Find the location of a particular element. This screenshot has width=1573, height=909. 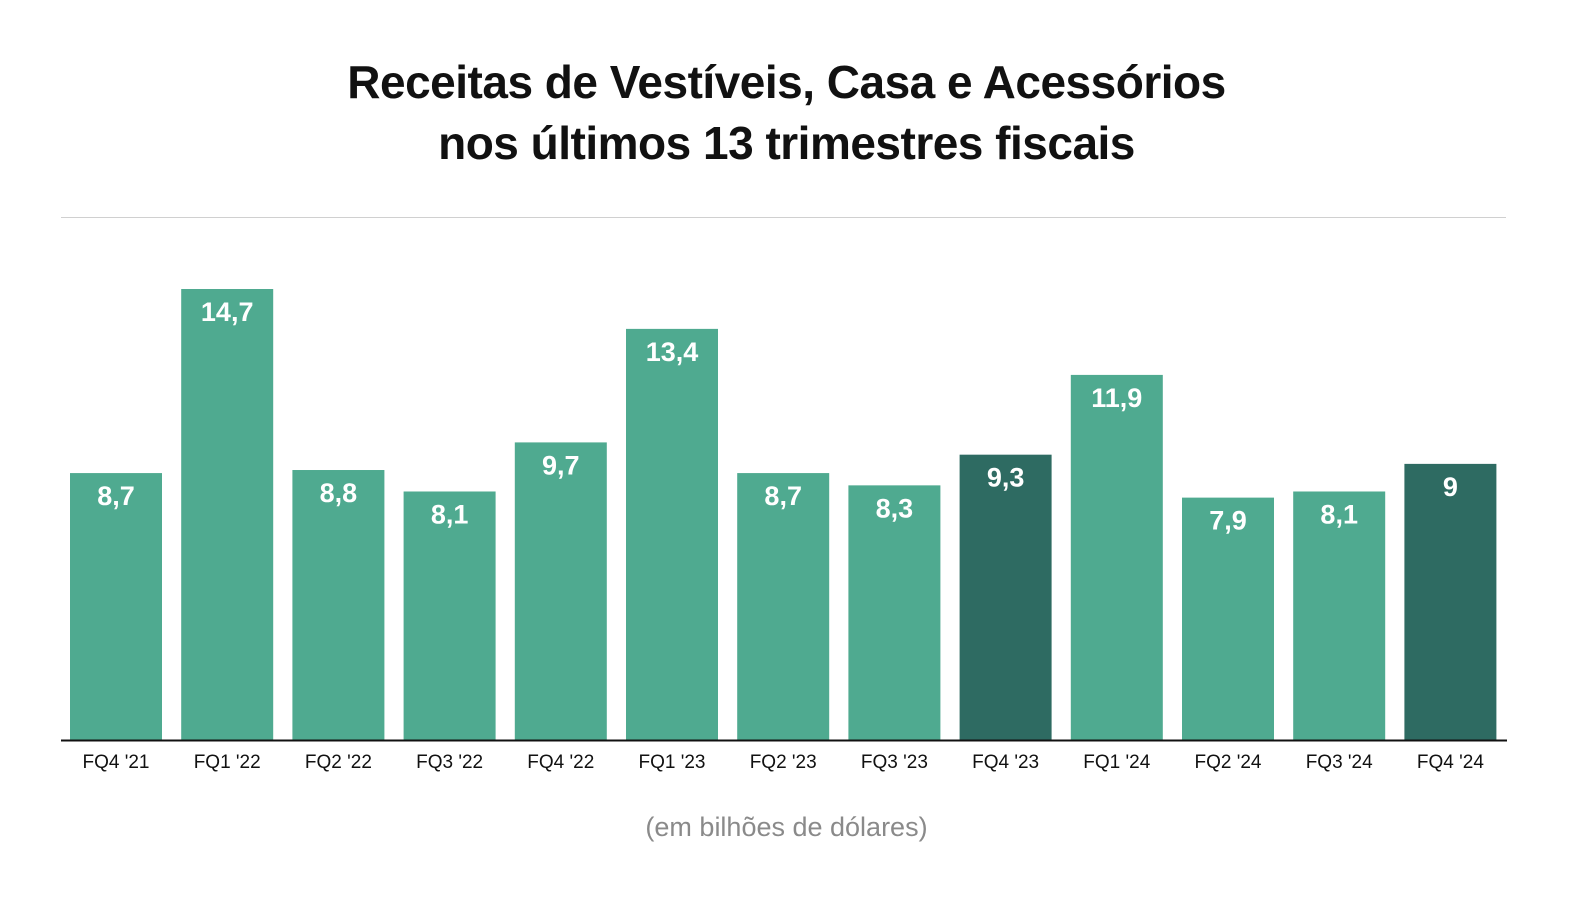

x-tick-label-7: FQ2 '23 is located at coordinates (783, 762).